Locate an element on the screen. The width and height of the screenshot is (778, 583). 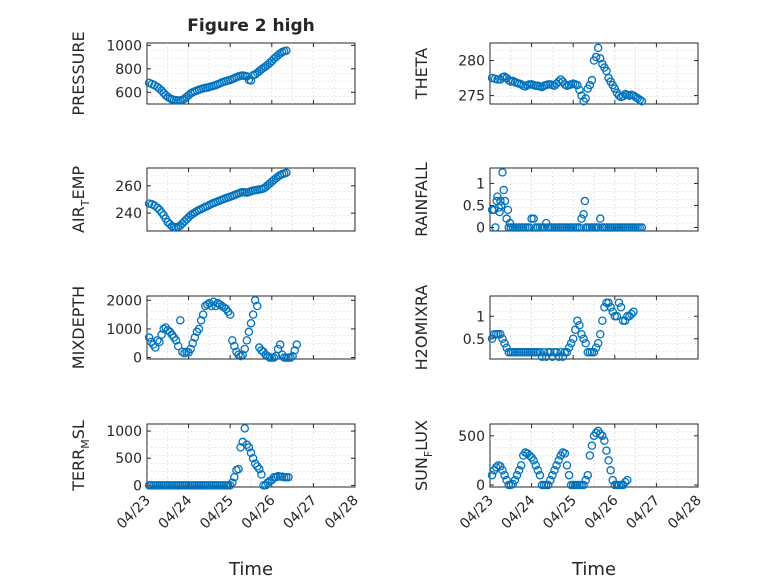
y-tick-label: 240 is located at coordinates (128, 214).